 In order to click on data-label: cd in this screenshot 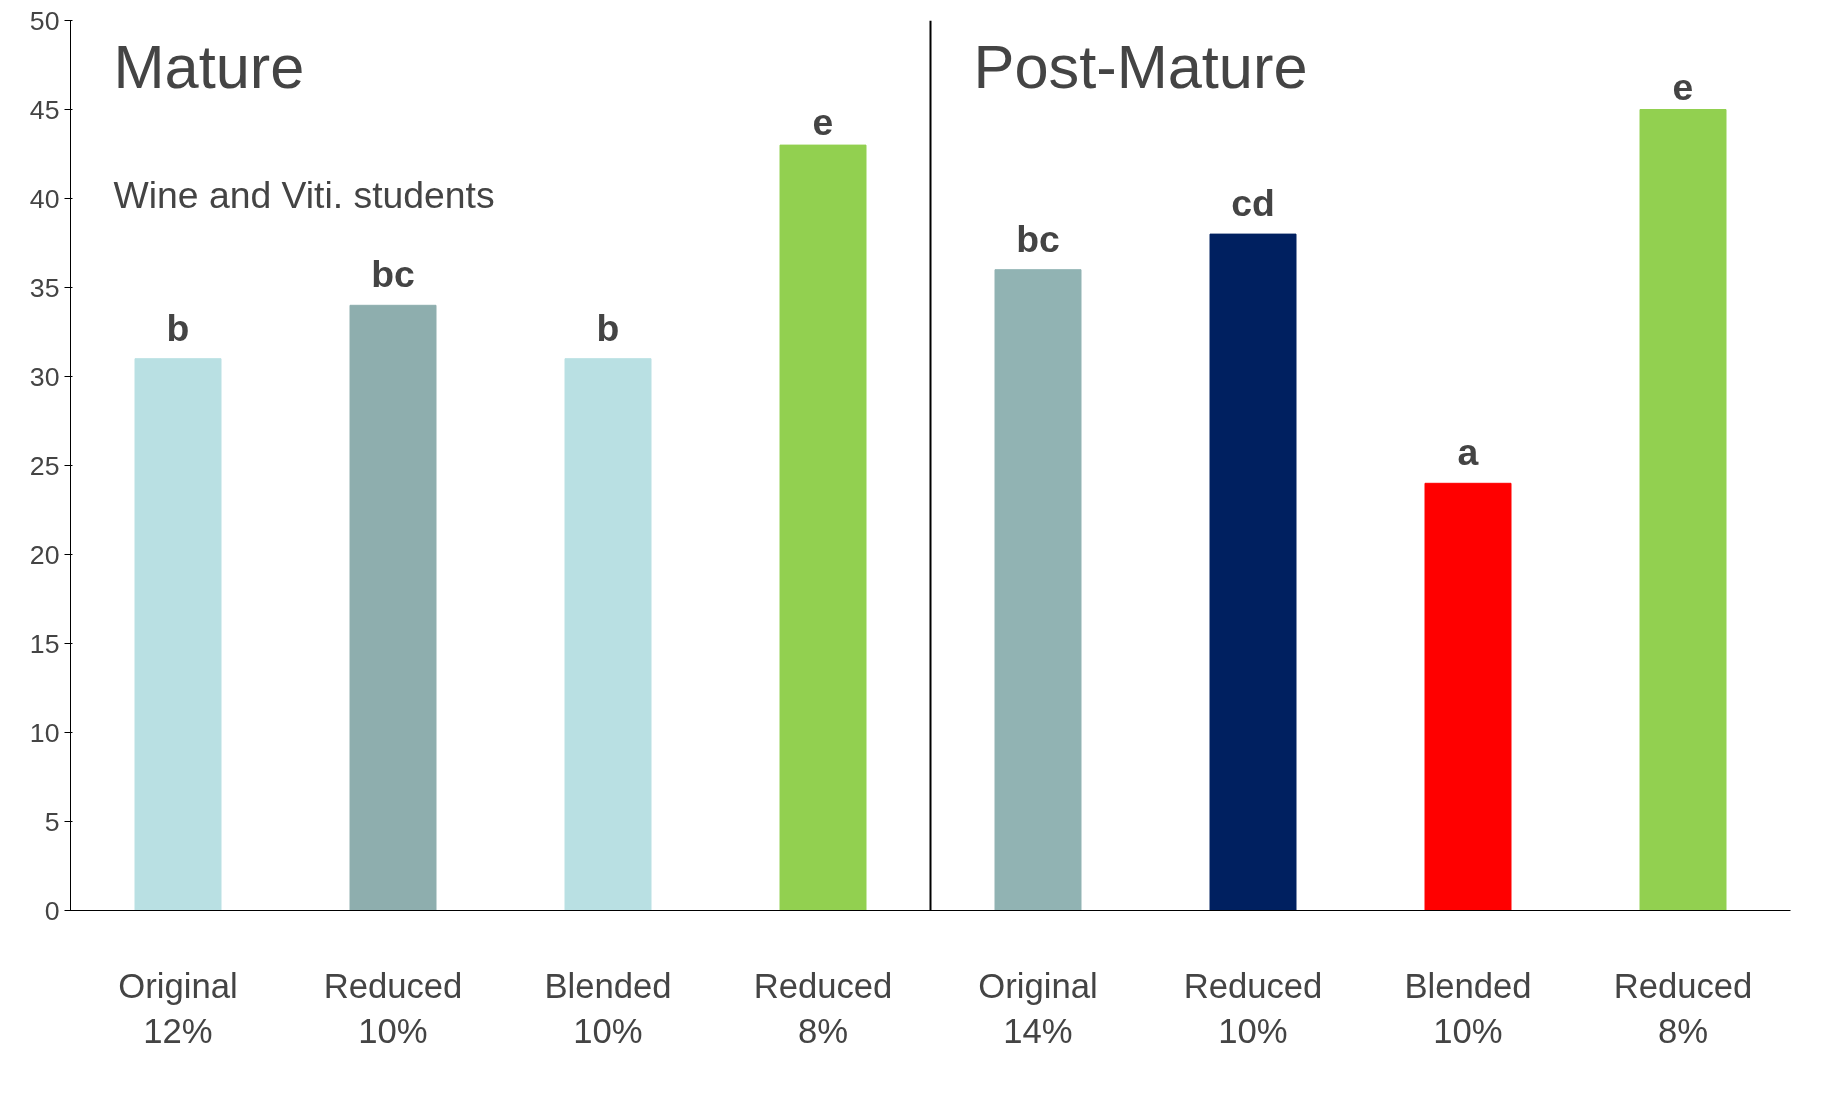, I will do `click(1253, 203)`.